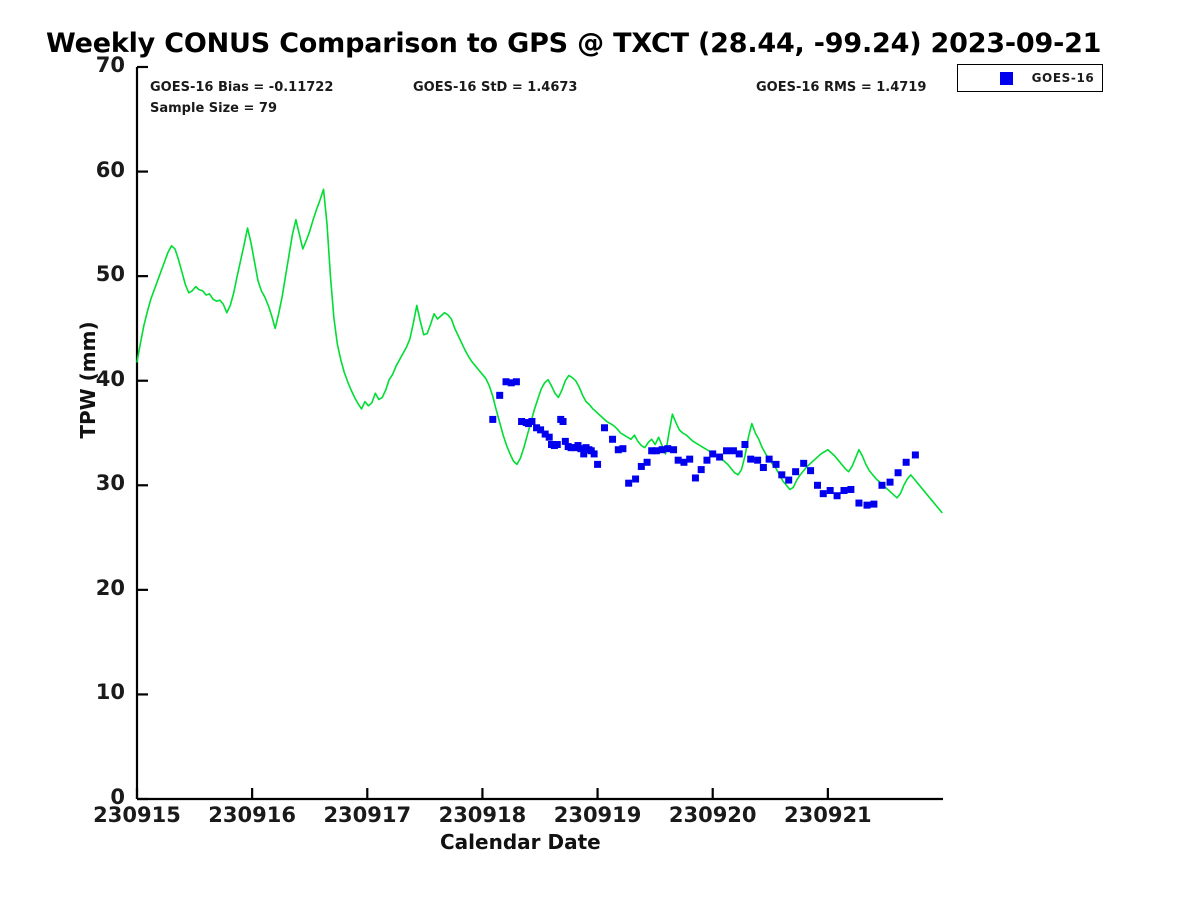 The image size is (1200, 900). Describe the element at coordinates (252, 815) in the screenshot. I see `x-tick-label: 230916` at that location.